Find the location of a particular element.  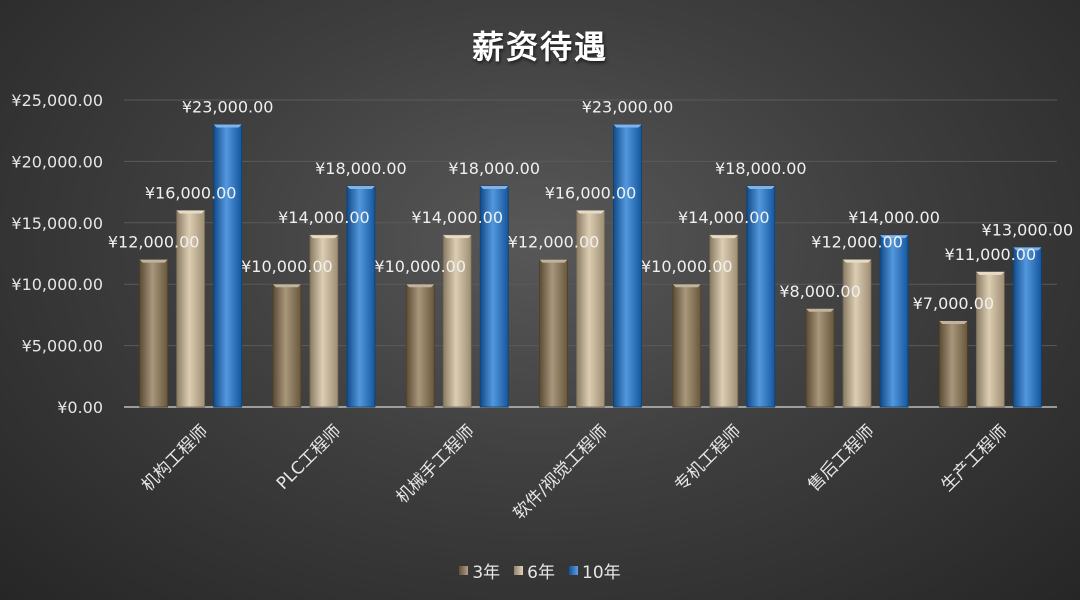

y-tick-label: ¥15,000.00 is located at coordinates (57, 223).